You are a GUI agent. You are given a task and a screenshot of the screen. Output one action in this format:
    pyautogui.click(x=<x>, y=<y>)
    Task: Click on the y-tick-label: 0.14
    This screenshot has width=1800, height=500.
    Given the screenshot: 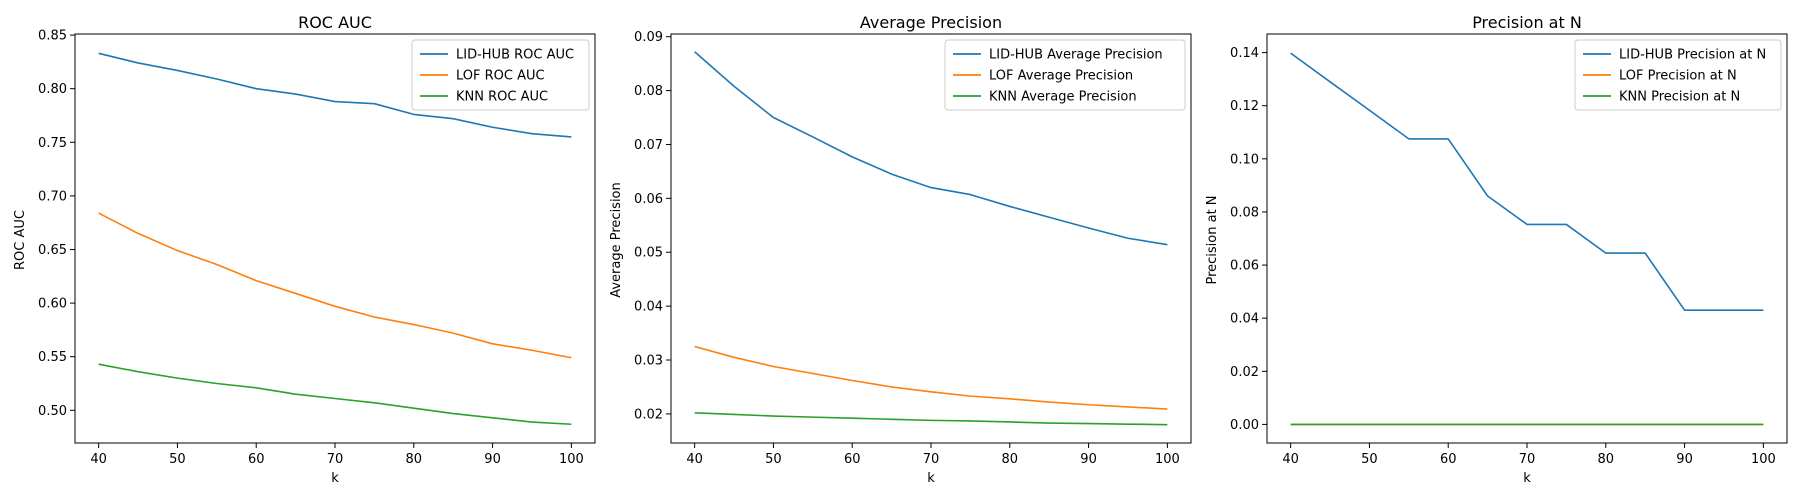 What is the action you would take?
    pyautogui.click(x=1244, y=53)
    